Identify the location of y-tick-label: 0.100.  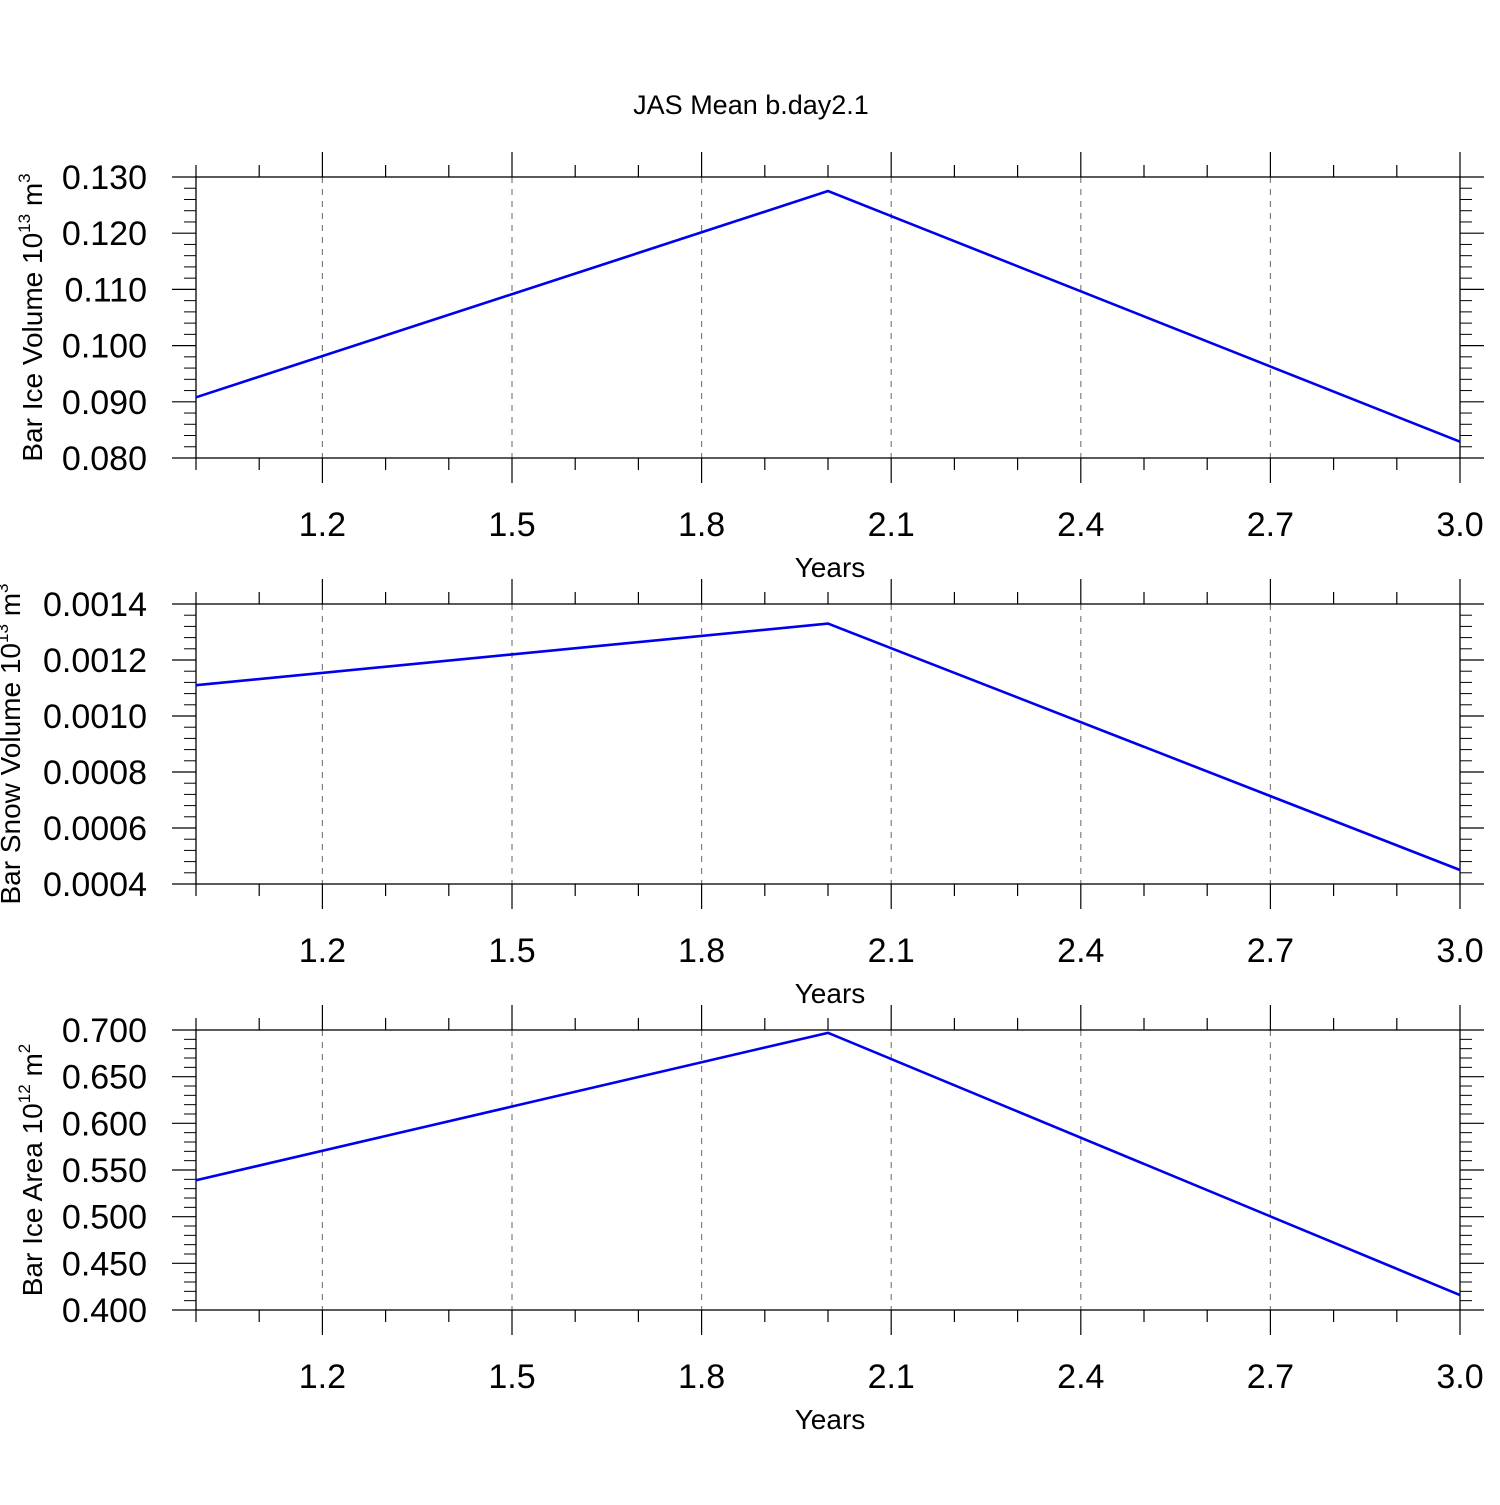
(104, 347).